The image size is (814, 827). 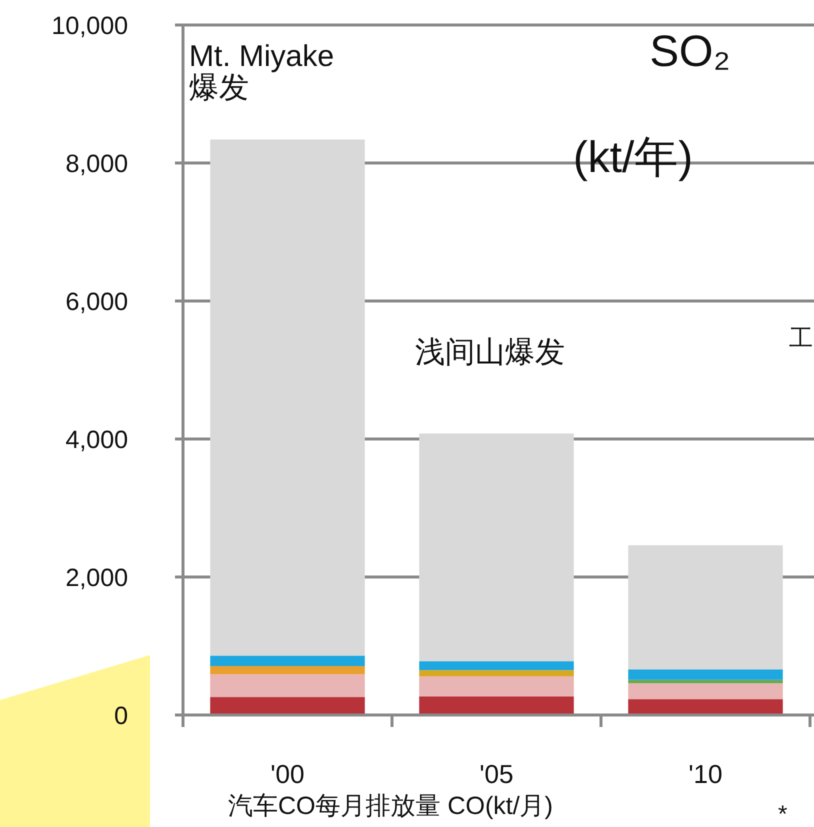 What do you see at coordinates (96, 440) in the screenshot?
I see `y-tick-label: 4,000` at bounding box center [96, 440].